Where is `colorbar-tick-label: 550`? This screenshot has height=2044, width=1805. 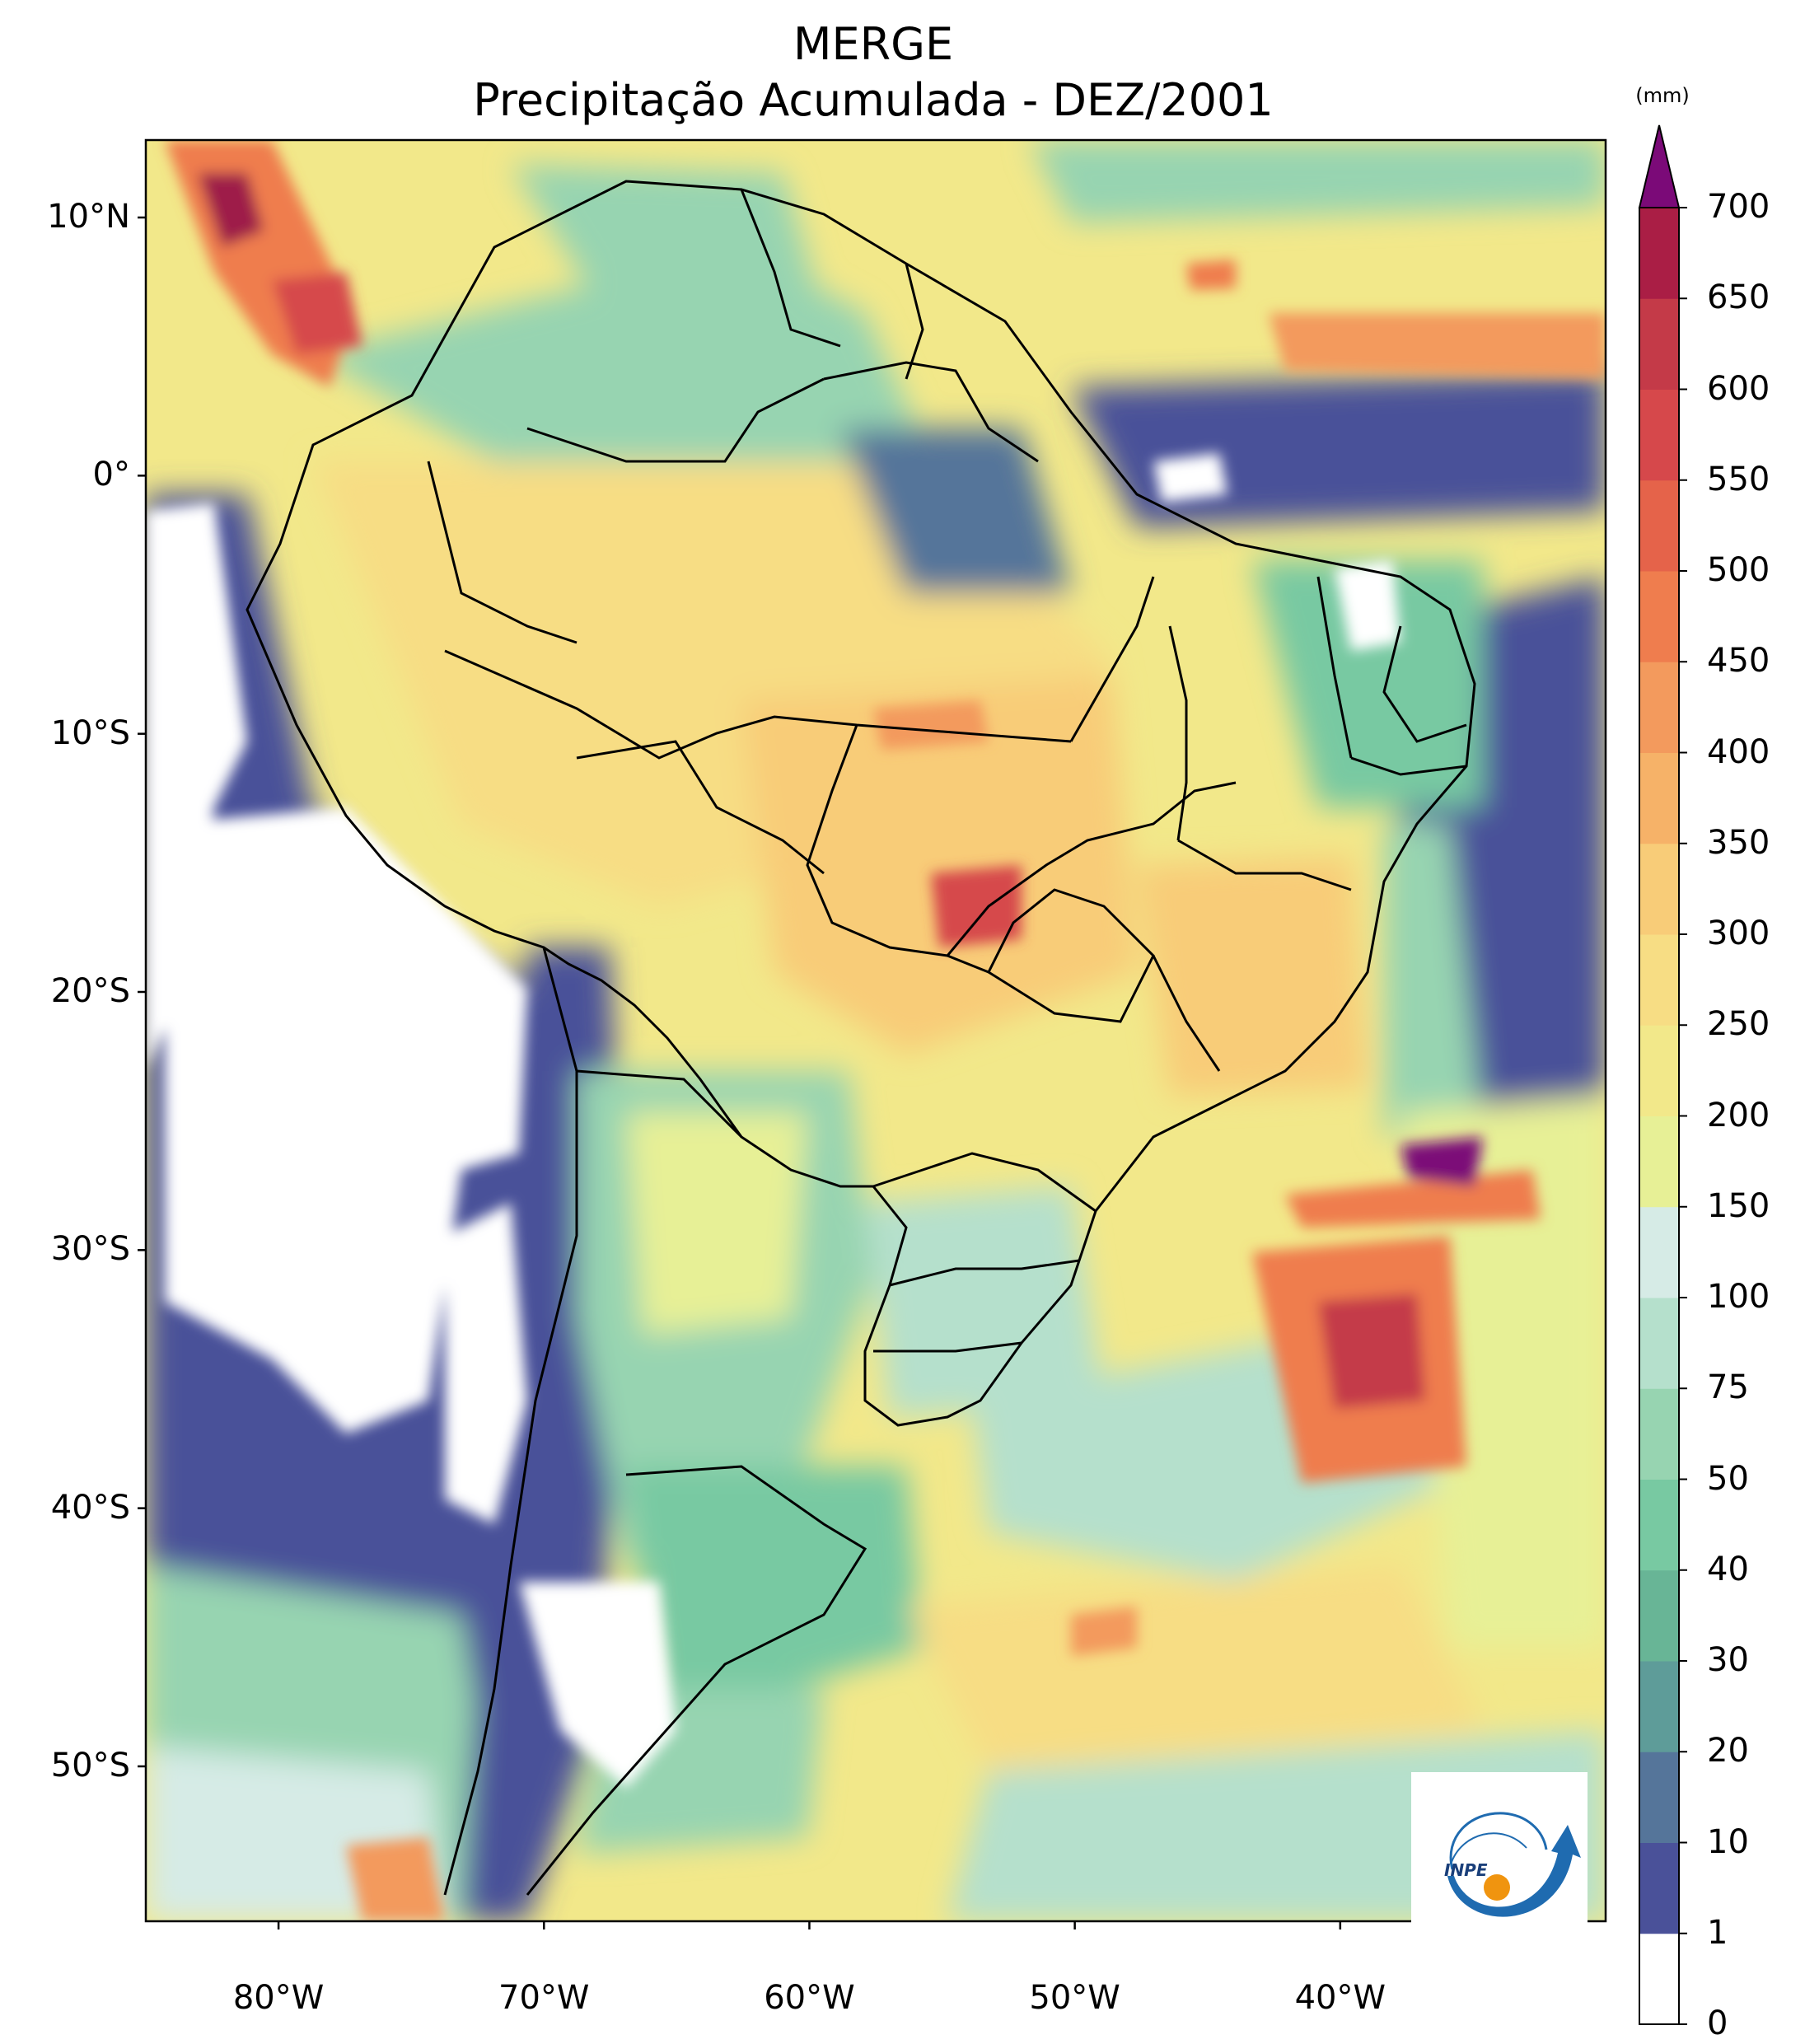
colorbar-tick-label: 550 is located at coordinates (1738, 479).